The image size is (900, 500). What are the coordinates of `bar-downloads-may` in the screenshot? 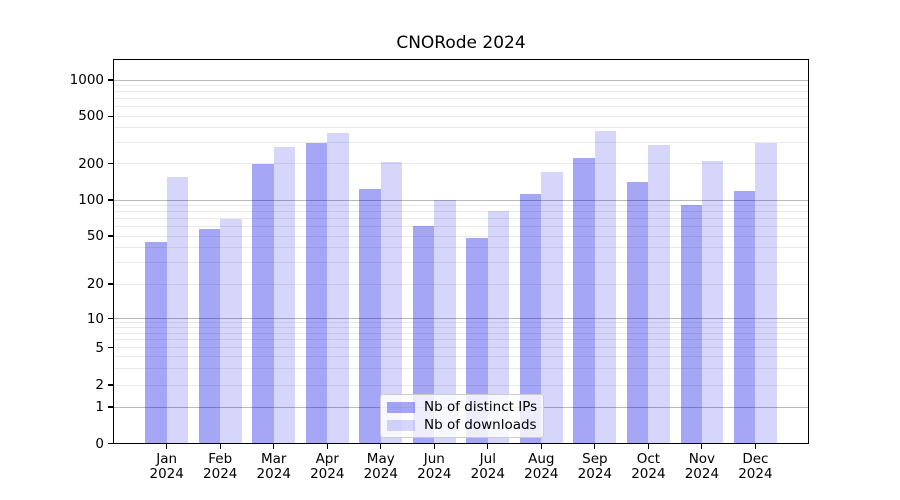 It's located at (391, 302).